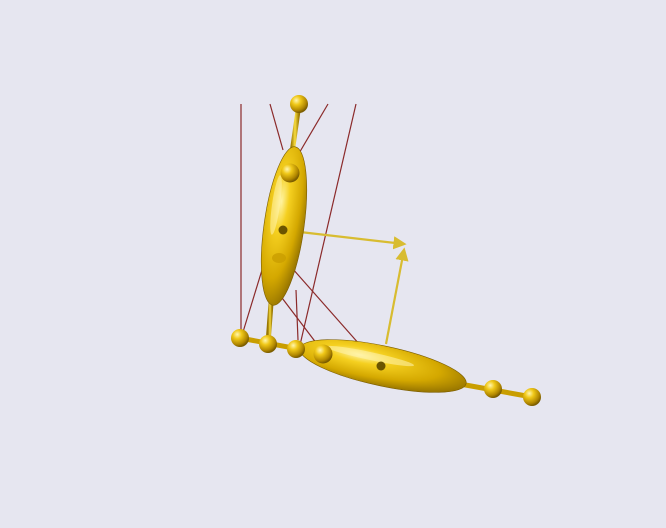 This screenshot has height=528, width=666. I want to click on tendon-group, so click(300, 226).